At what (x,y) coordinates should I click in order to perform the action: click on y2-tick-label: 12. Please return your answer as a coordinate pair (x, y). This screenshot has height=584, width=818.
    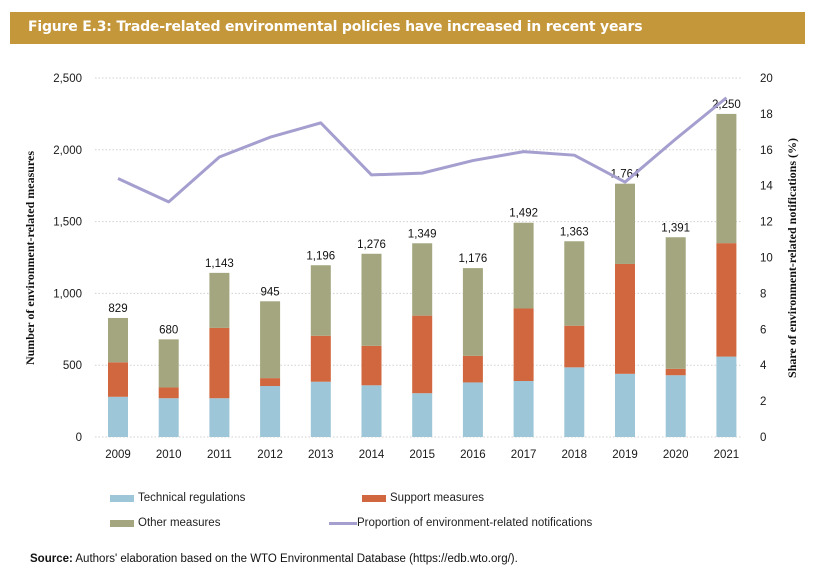
    Looking at the image, I should click on (766, 223).